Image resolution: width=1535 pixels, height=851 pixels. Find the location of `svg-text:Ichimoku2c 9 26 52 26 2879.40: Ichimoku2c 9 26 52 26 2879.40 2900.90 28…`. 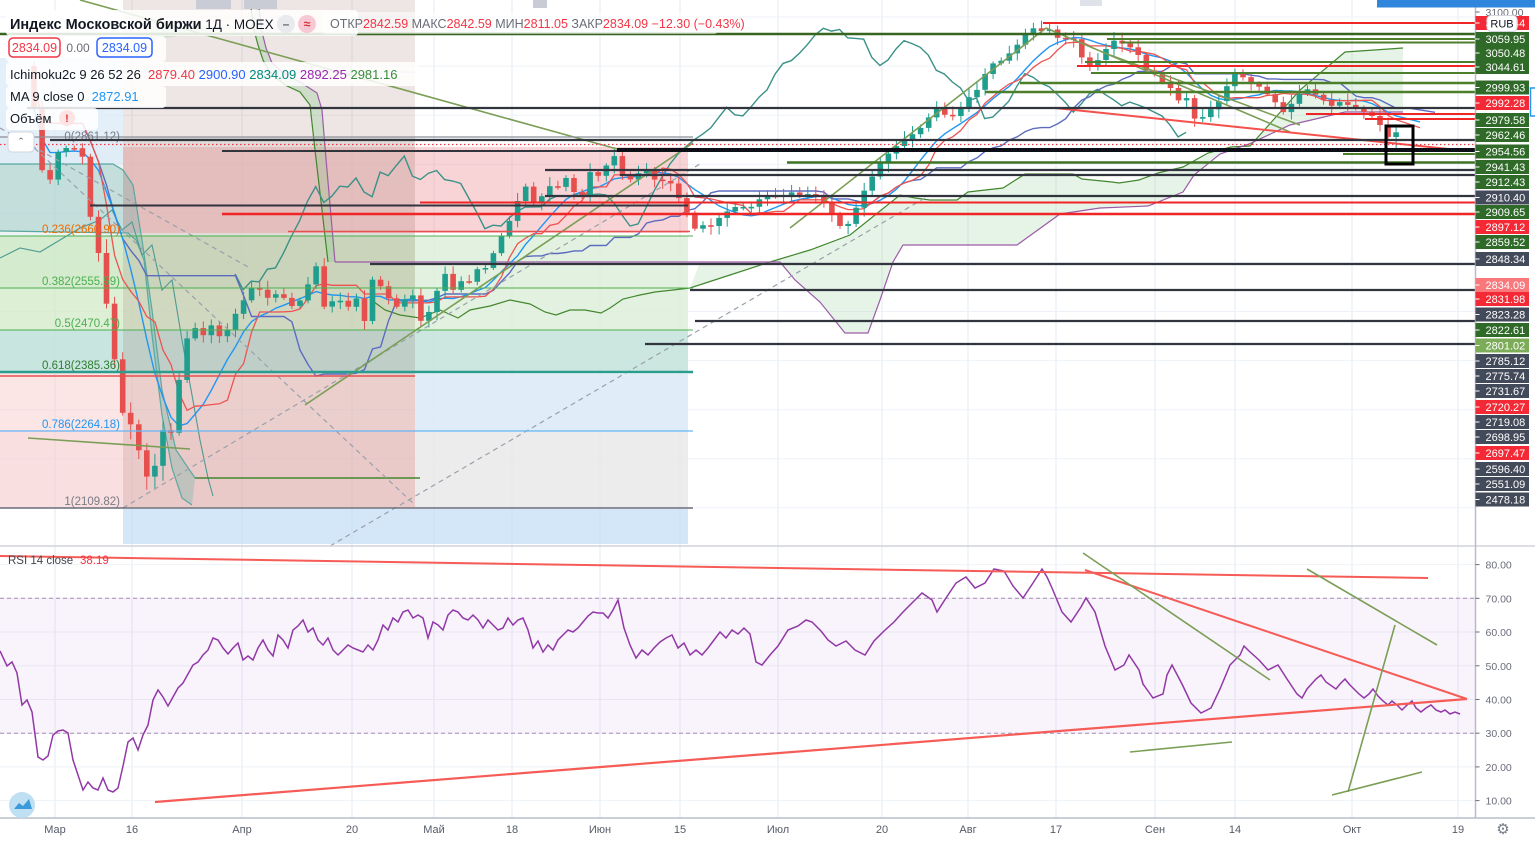

svg-text:Ichimoku2c 9 26 52 26 2879.40: Ichimoku2c 9 26 52 26 2879.40 2900.90 28… is located at coordinates (203, 74).